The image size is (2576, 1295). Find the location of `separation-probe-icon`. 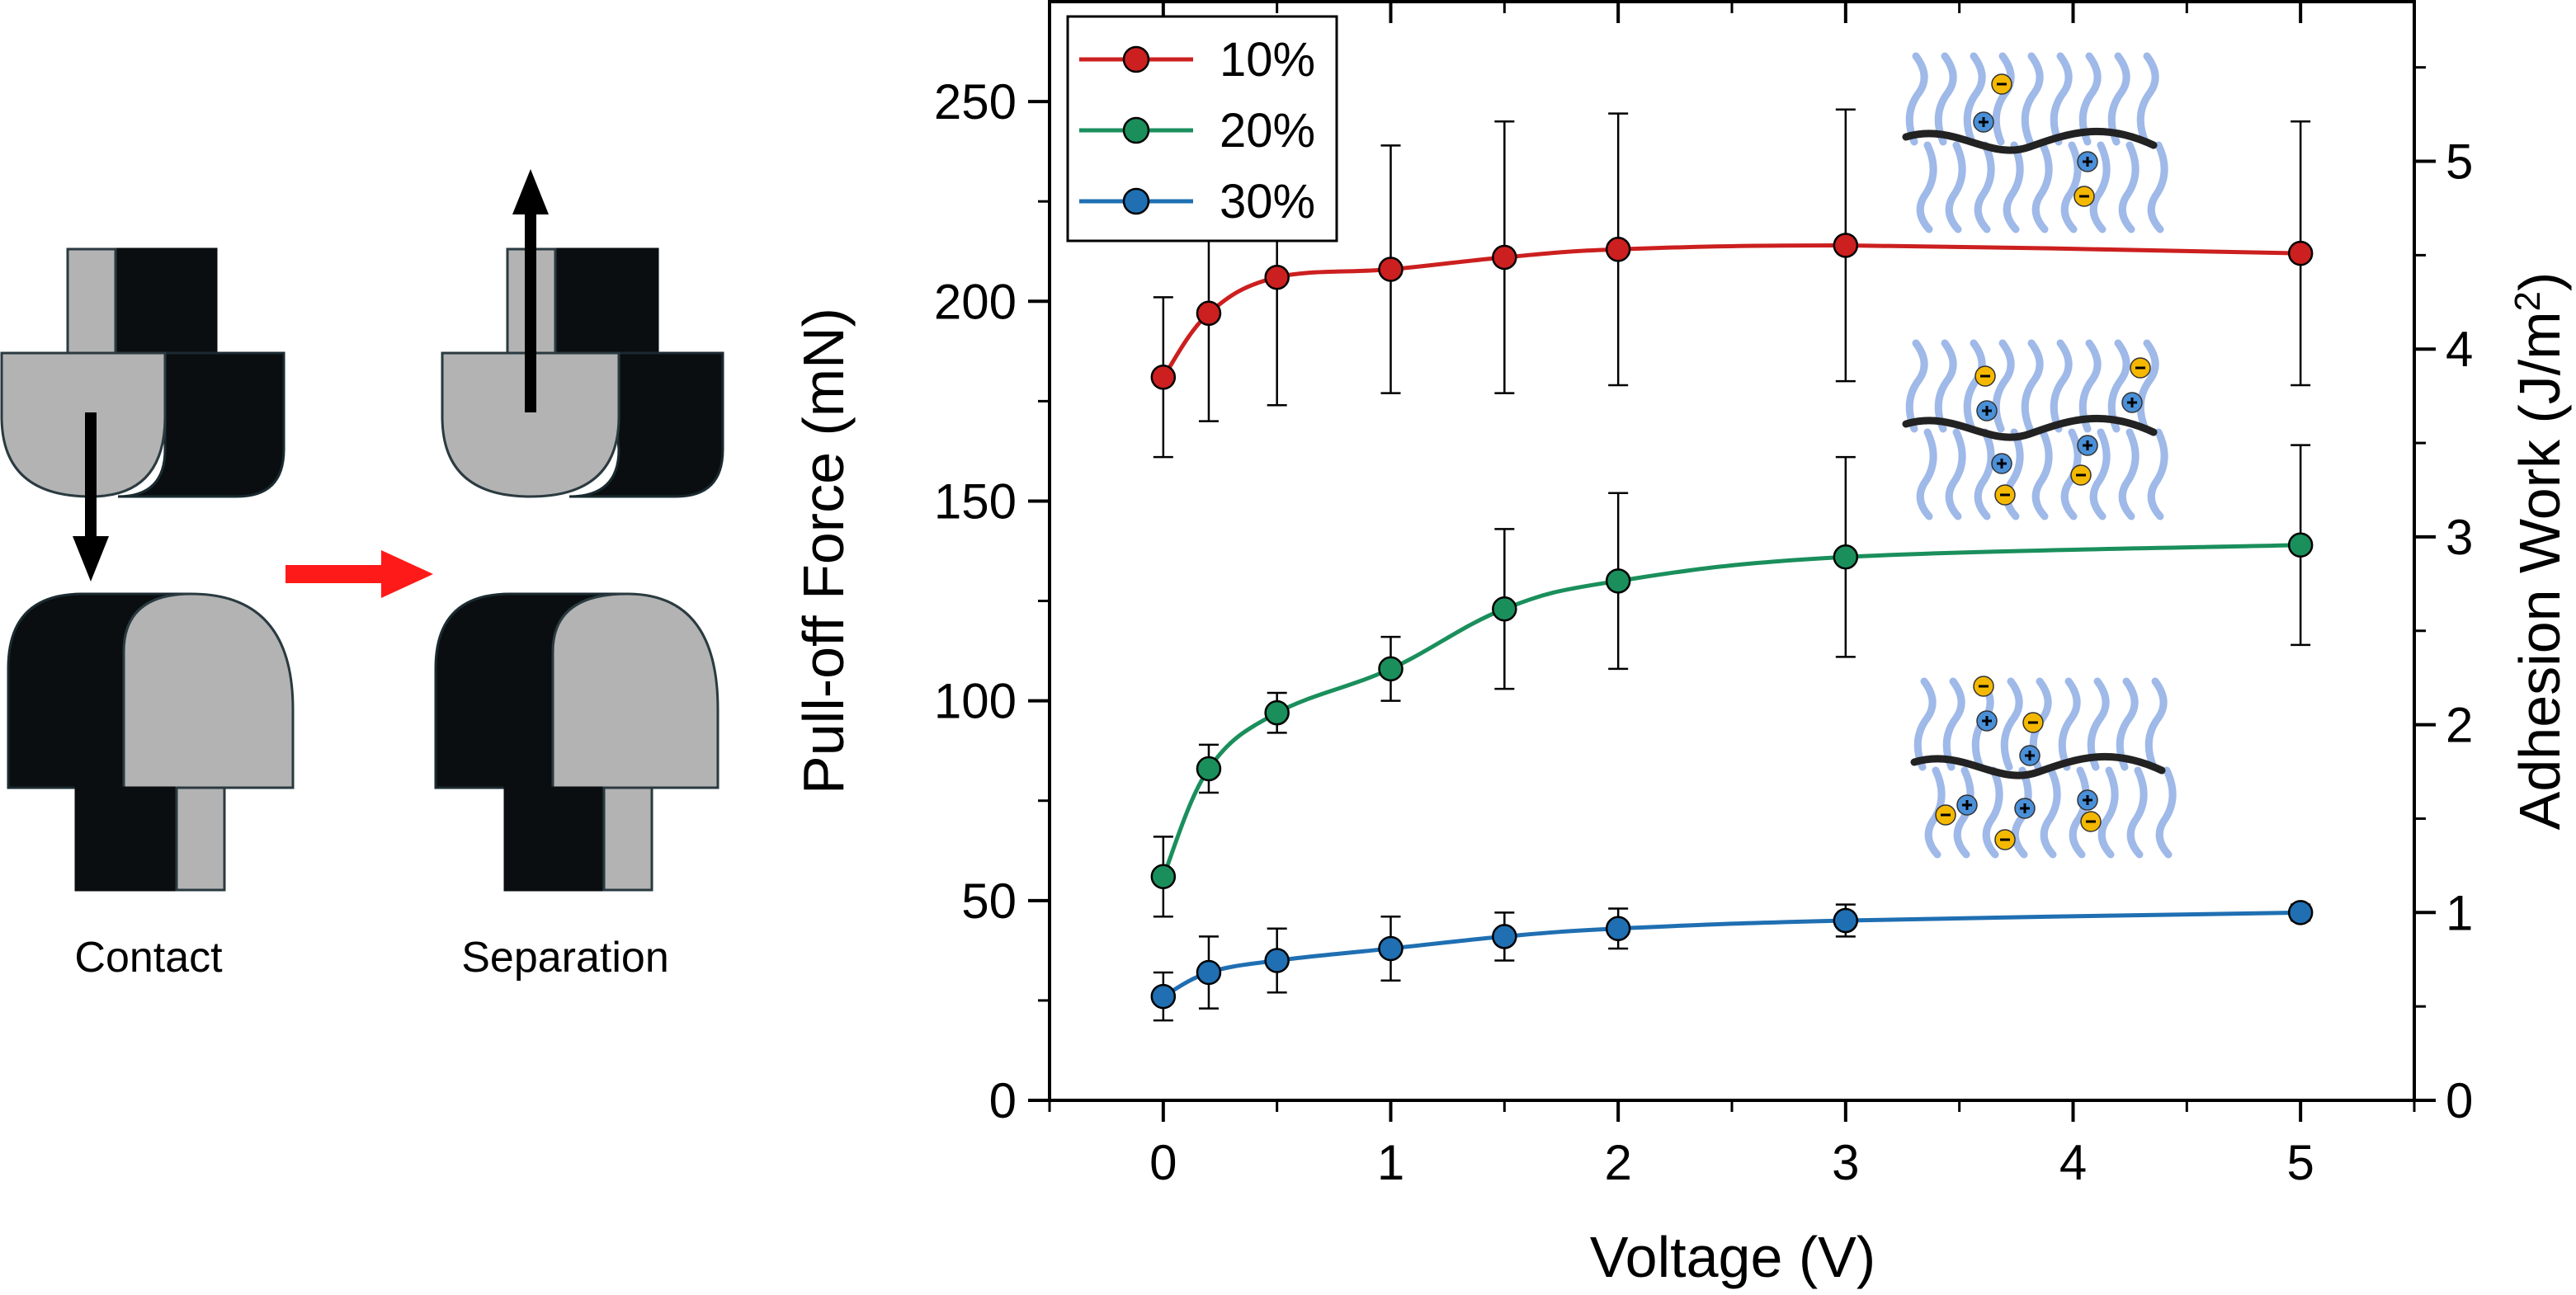

separation-probe-icon is located at coordinates (582, 372).